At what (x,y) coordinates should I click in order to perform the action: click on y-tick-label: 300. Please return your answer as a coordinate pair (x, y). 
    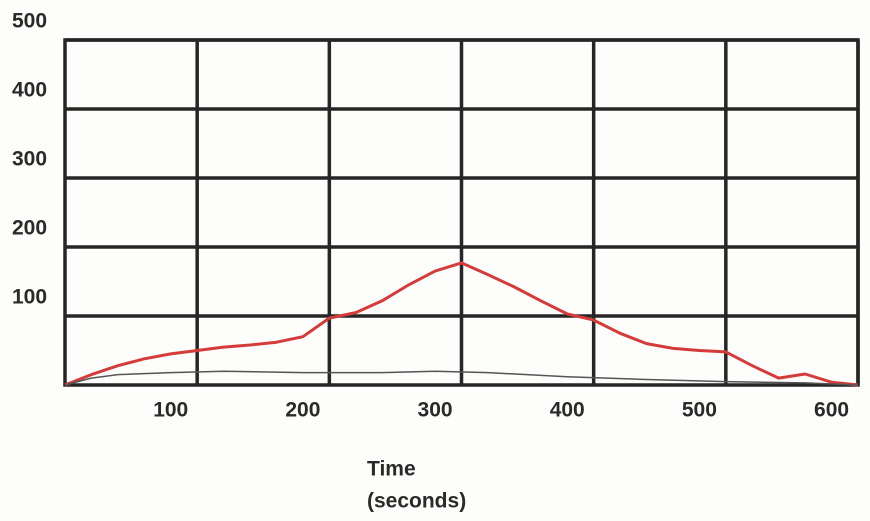
    Looking at the image, I should click on (29, 159).